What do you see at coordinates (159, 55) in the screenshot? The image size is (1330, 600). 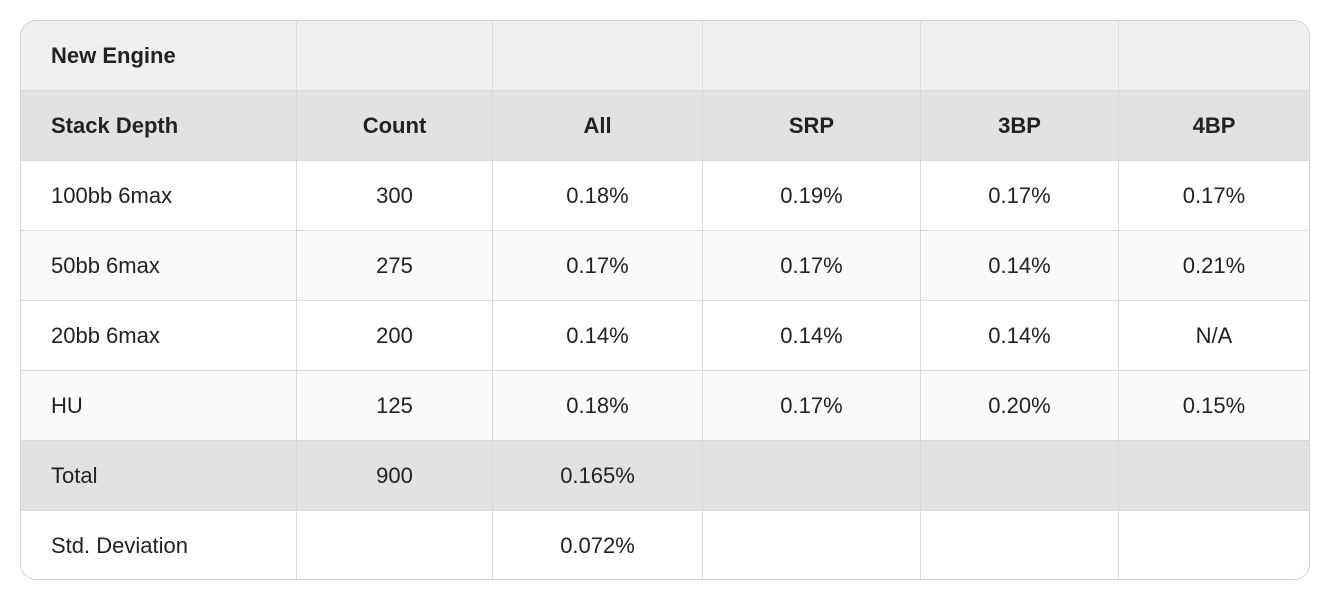 I see `table-cell: New Engine` at bounding box center [159, 55].